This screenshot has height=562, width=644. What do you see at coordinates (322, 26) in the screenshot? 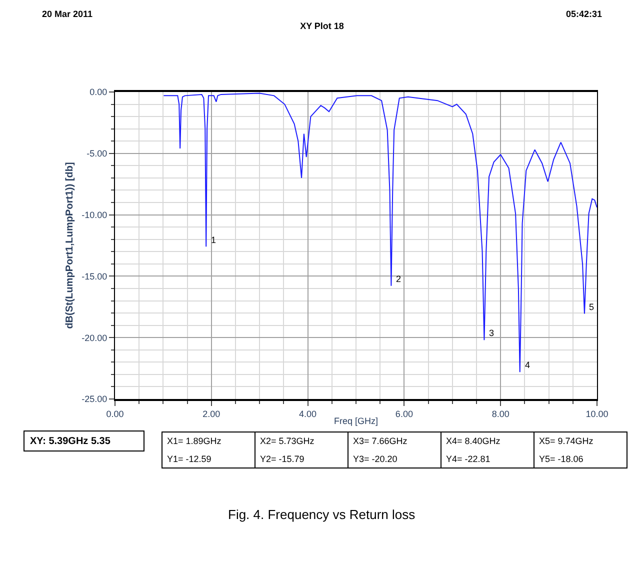
I see `chart-title: XY Plot 18` at bounding box center [322, 26].